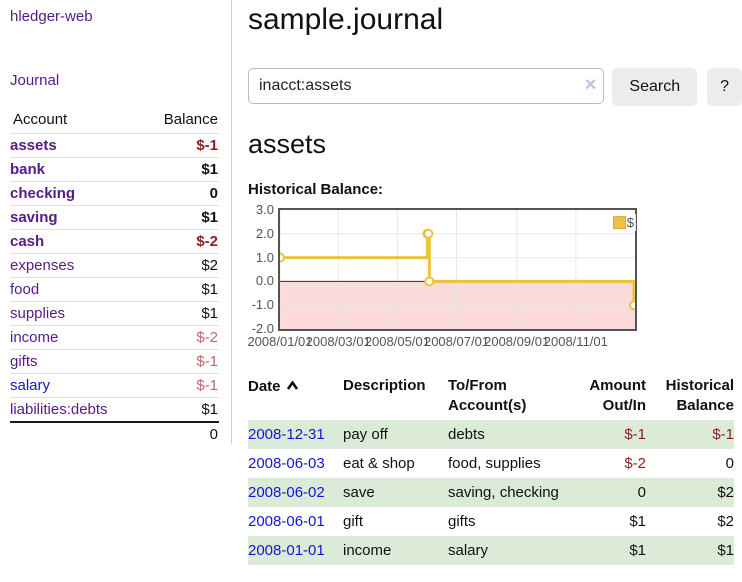  What do you see at coordinates (264, 257) in the screenshot?
I see `y-axis-label: 1.0` at bounding box center [264, 257].